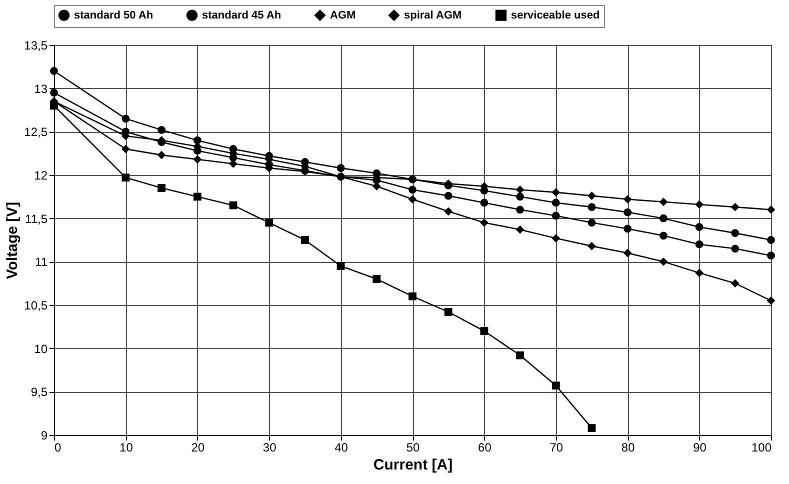 Image resolution: width=789 pixels, height=484 pixels. I want to click on x-tick-label: 10, so click(127, 447).